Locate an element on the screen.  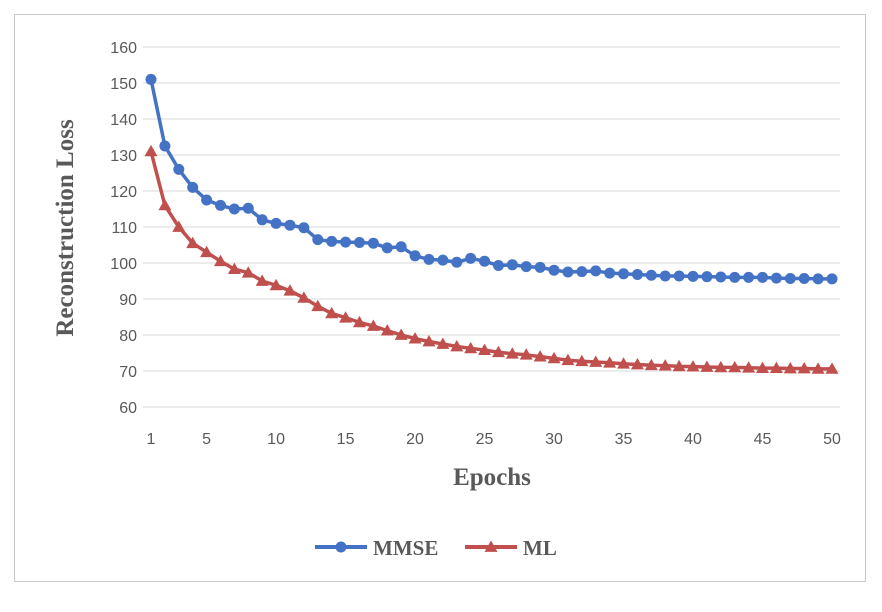
x-tick-label: 10 is located at coordinates (276, 439).